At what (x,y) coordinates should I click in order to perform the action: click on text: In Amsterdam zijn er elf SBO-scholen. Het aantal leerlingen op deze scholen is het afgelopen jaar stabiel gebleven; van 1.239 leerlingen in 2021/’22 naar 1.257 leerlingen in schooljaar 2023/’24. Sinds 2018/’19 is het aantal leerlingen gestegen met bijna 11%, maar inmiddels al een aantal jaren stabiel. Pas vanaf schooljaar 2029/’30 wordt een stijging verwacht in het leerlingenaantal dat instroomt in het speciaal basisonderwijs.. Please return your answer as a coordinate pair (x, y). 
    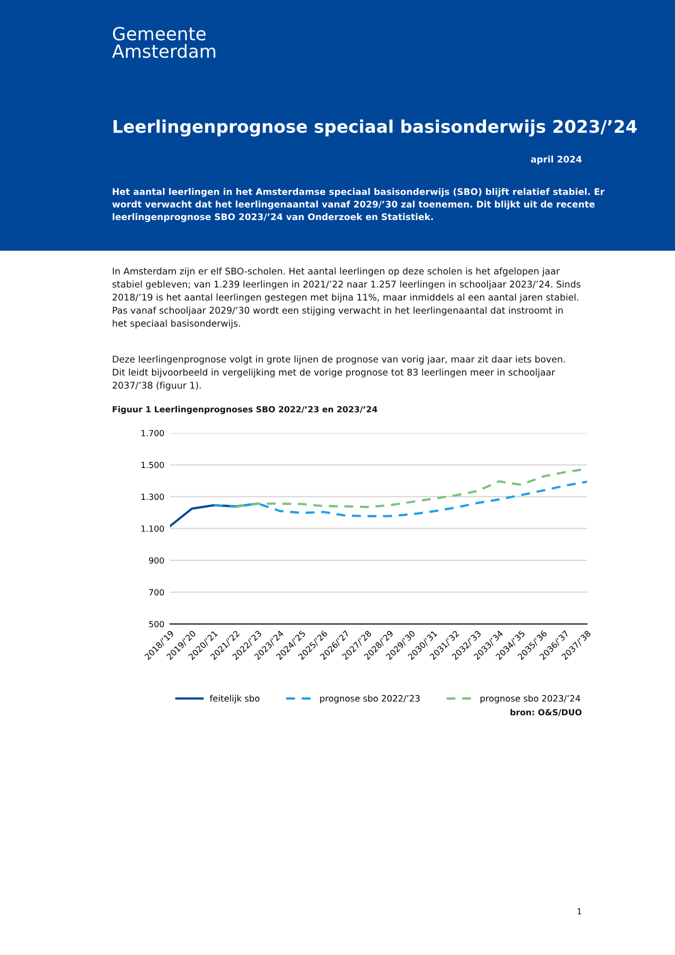
    Looking at the image, I should click on (346, 298).